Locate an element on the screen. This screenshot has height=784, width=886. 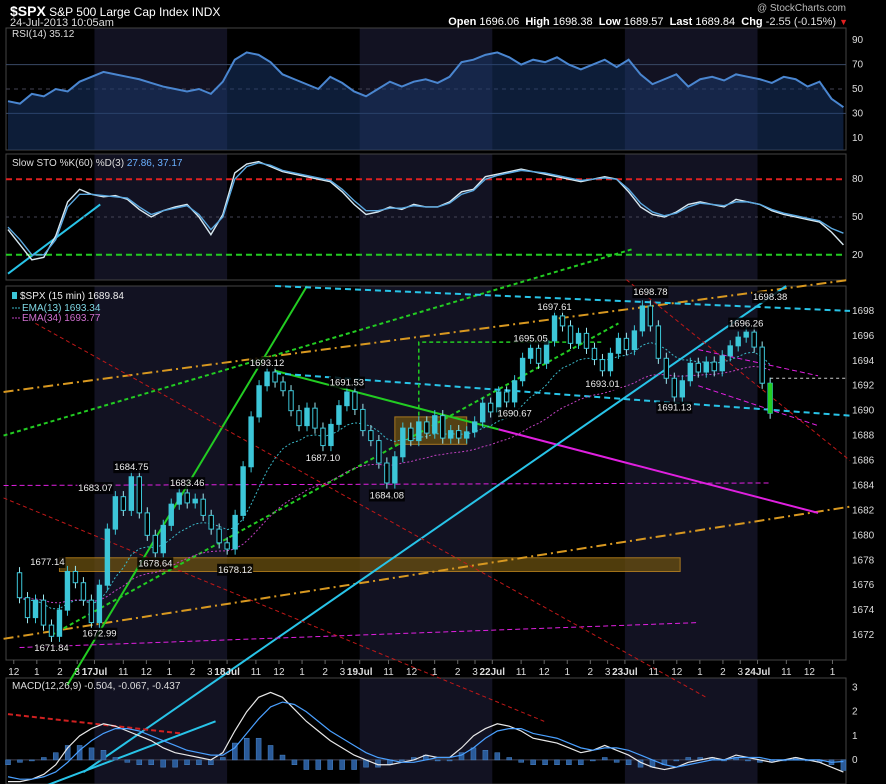
price-label: 1671.84 is located at coordinates (51, 648).